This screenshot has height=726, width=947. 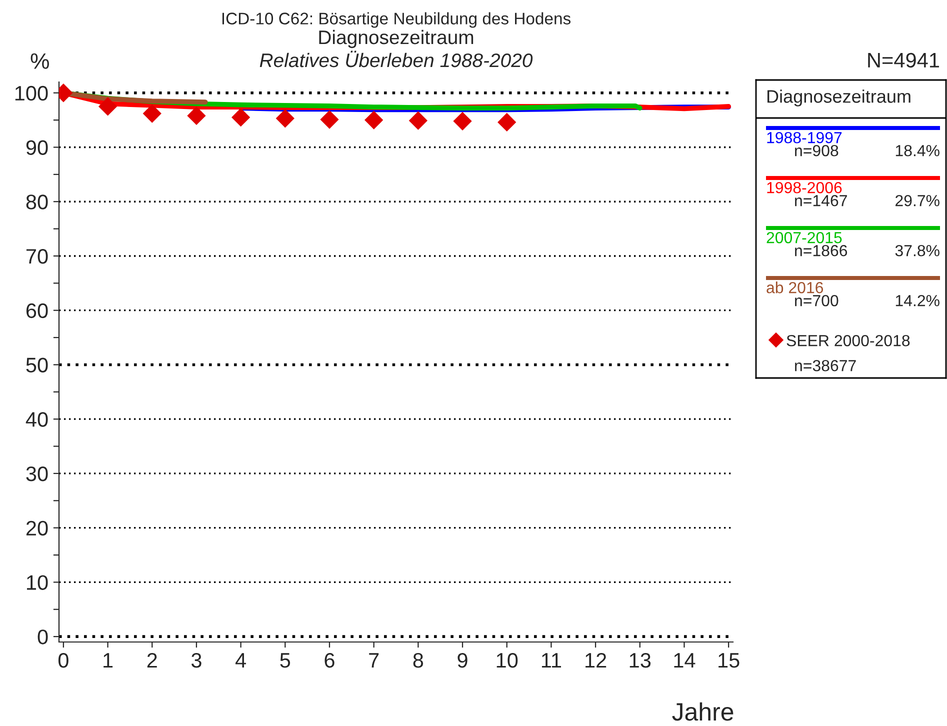 I want to click on x-tick-label: 10, so click(x=507, y=660).